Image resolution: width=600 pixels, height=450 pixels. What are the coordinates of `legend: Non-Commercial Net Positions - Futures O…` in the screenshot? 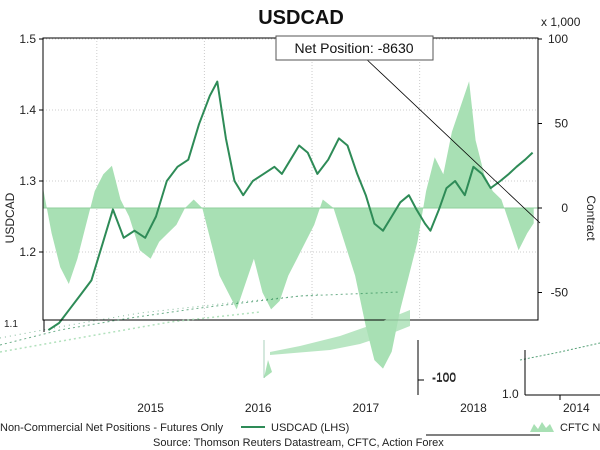 It's located at (300, 428).